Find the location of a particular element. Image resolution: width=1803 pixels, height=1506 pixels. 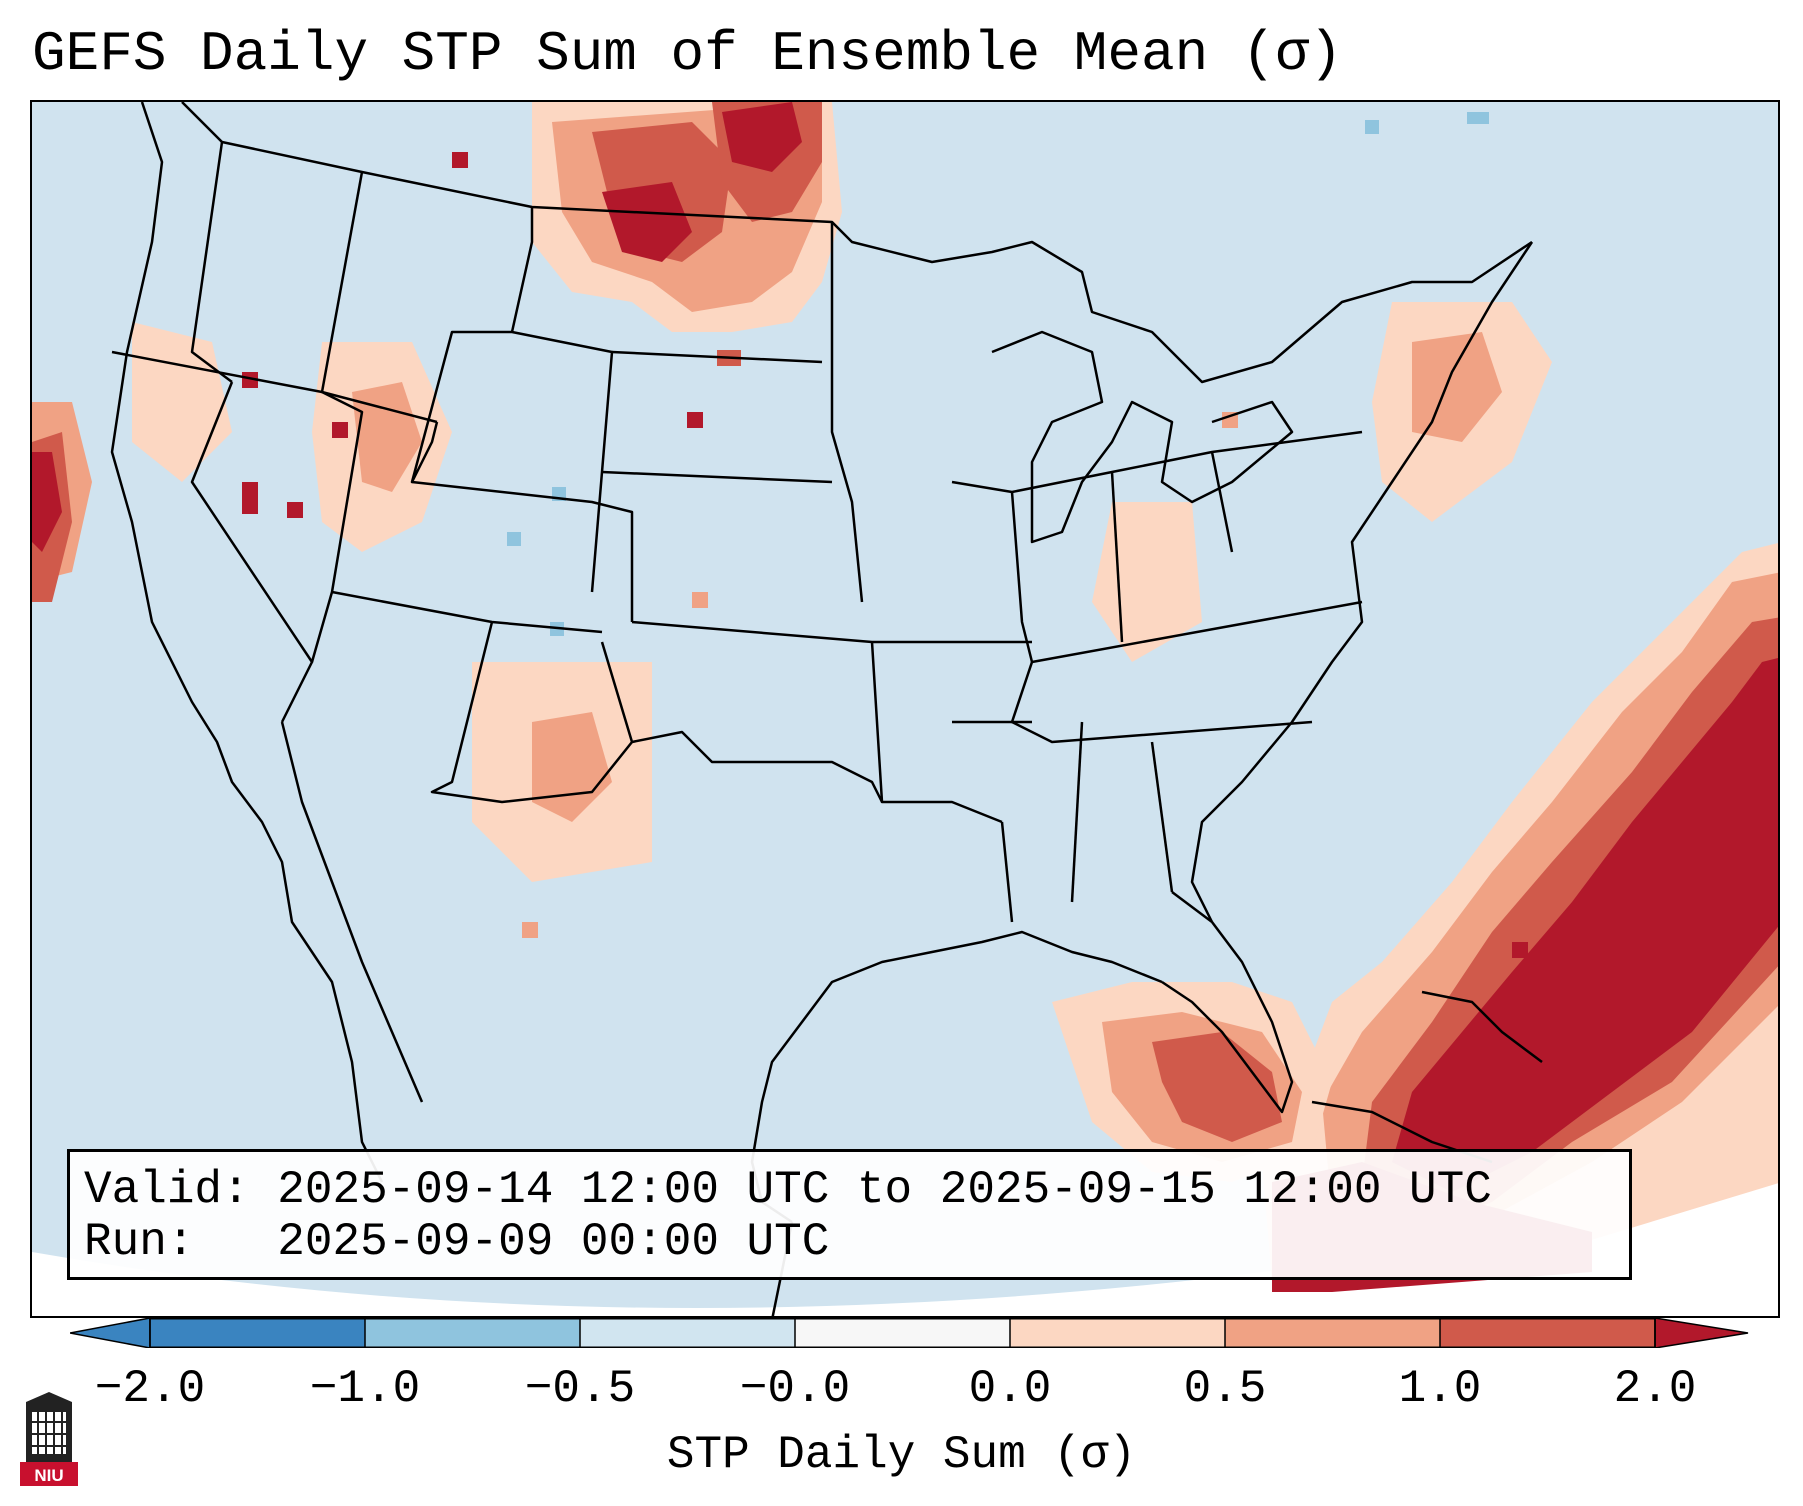

great-lakes is located at coordinates (1142, 437).